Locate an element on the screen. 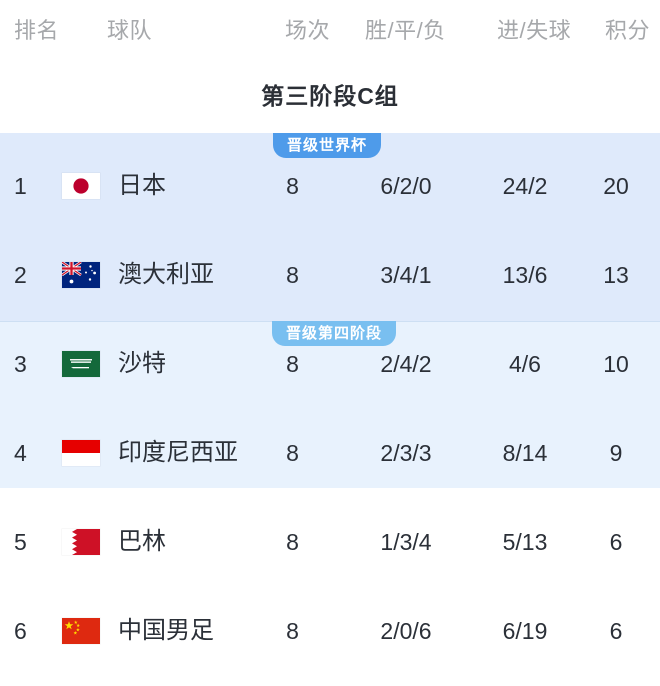 The image size is (660, 686). row-team: 中国男足 is located at coordinates (166, 630).